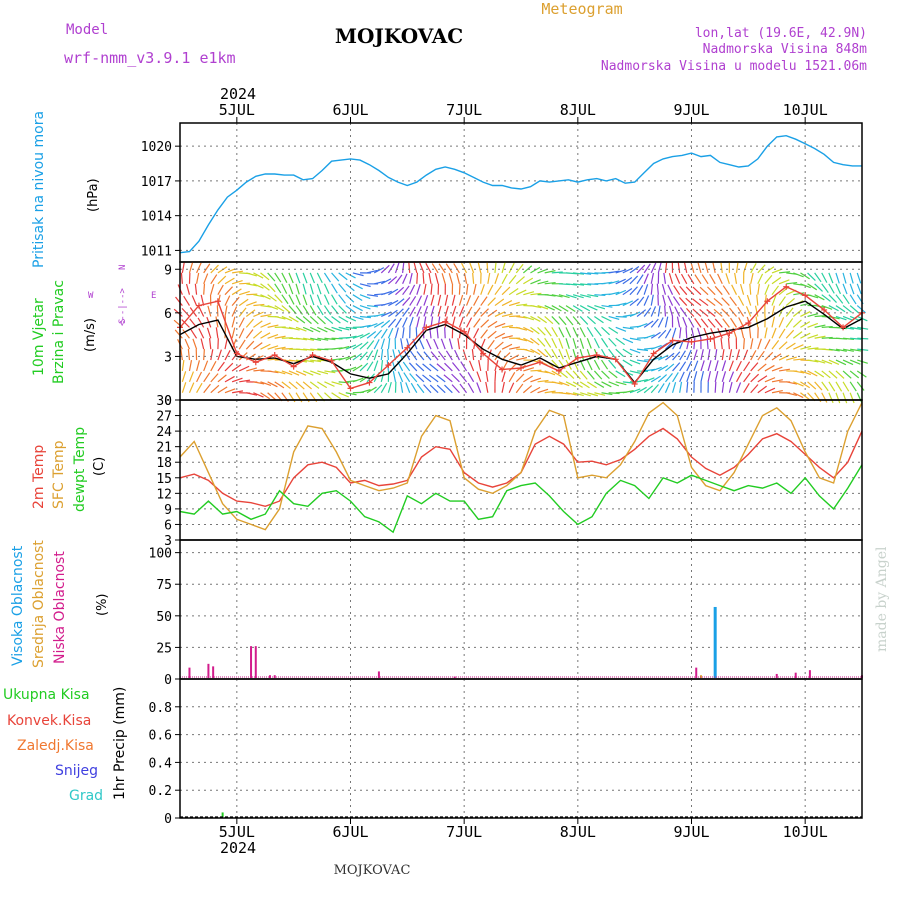 Image resolution: width=900 pixels, height=900 pixels. What do you see at coordinates (781, 33) in the screenshot?
I see `lonlat-label: lon,lat (19.6E, 42.9N)` at bounding box center [781, 33].